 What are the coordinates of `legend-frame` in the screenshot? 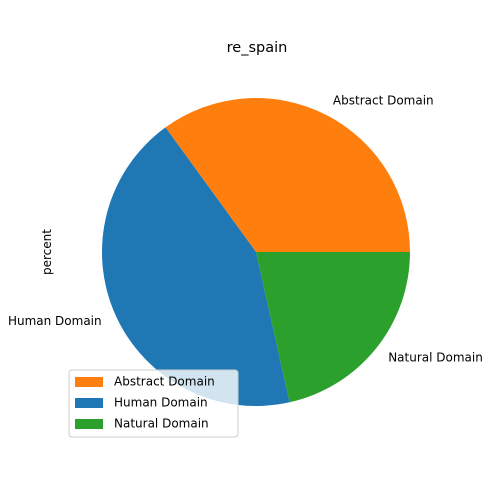 It's located at (153, 403).